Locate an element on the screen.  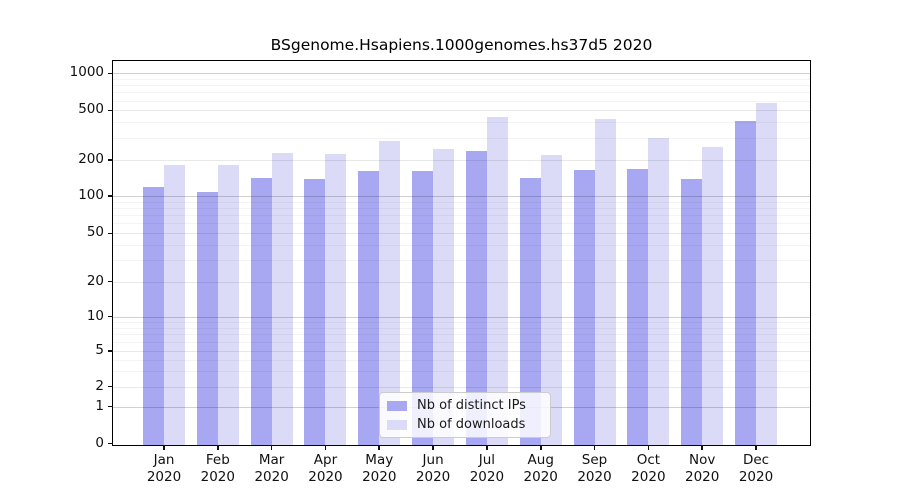
y-tick-label-100: 100 is located at coordinates (91, 195).